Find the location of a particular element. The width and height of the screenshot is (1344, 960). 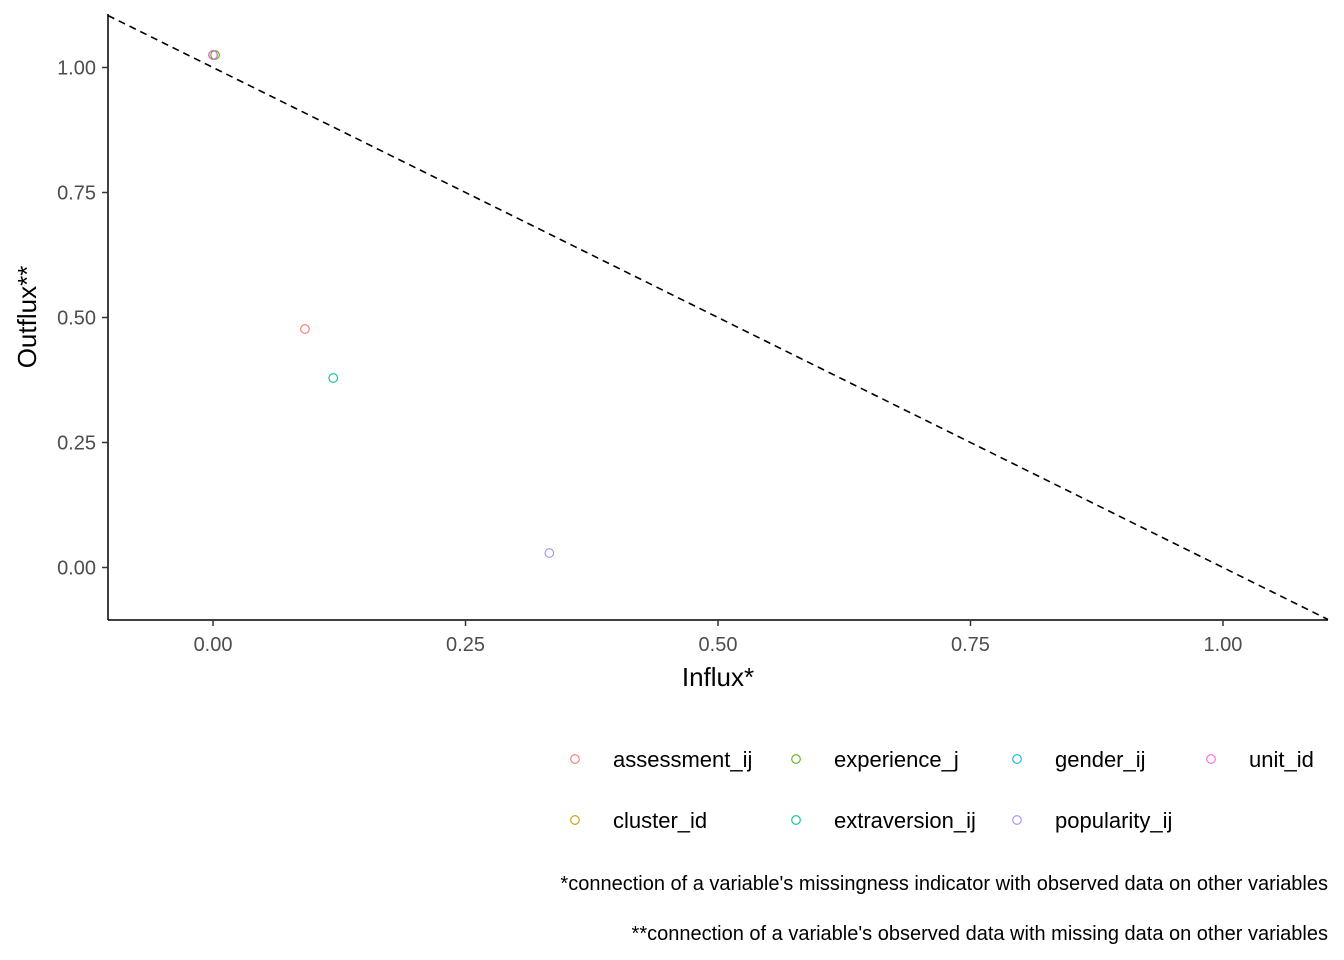

legend-item-gender-ij: gender_ij is located at coordinates (1079, 759).